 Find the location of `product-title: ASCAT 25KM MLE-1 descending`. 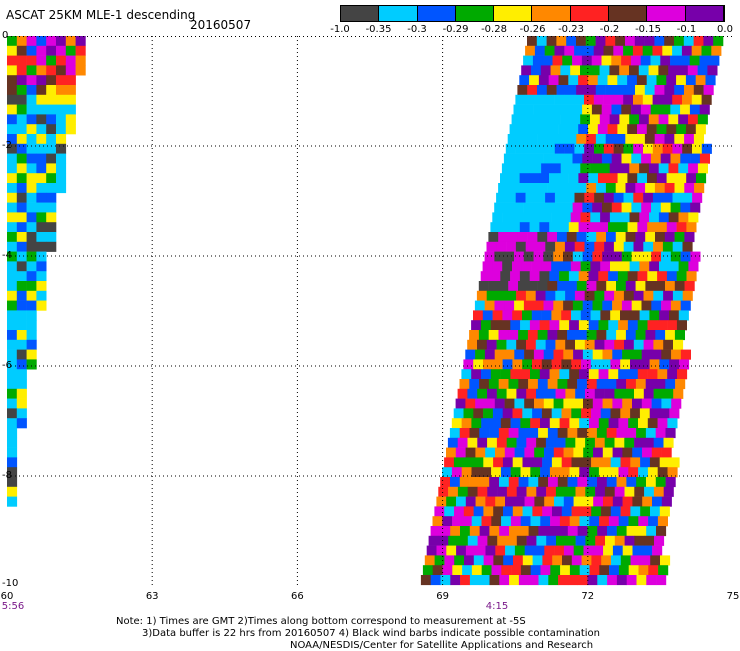

product-title: ASCAT 25KM MLE-1 descending is located at coordinates (101, 15).